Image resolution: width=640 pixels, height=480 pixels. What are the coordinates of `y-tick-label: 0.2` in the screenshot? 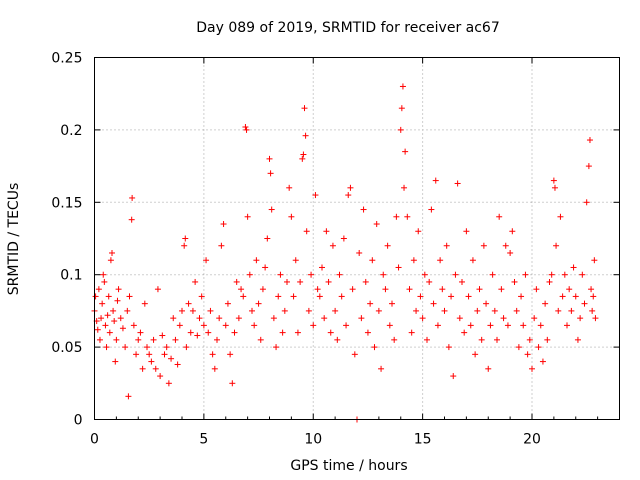 It's located at (71, 131).